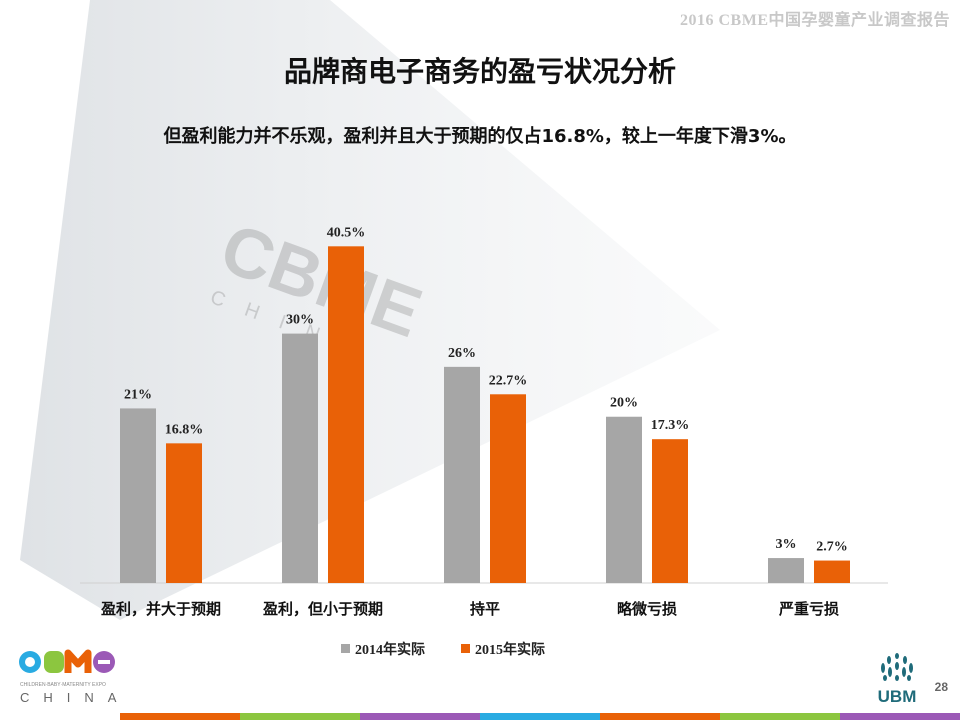  What do you see at coordinates (897, 696) in the screenshot?
I see `ubm-text: UBM` at bounding box center [897, 696].